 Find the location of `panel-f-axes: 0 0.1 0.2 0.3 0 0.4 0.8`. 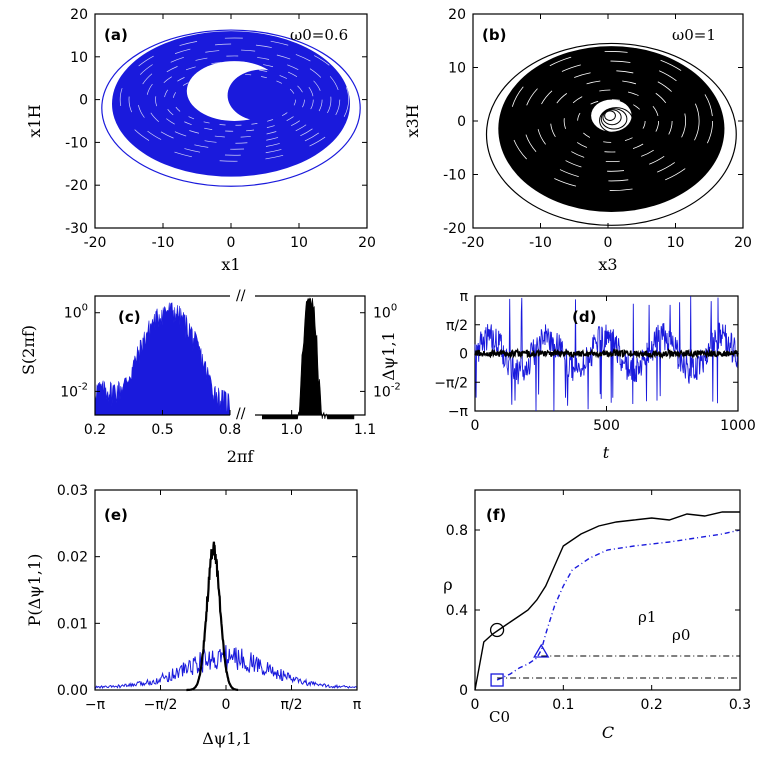

panel-f-axes: 0 0.1 0.2 0.3 0 0.4 0.8 is located at coordinates (598, 601).